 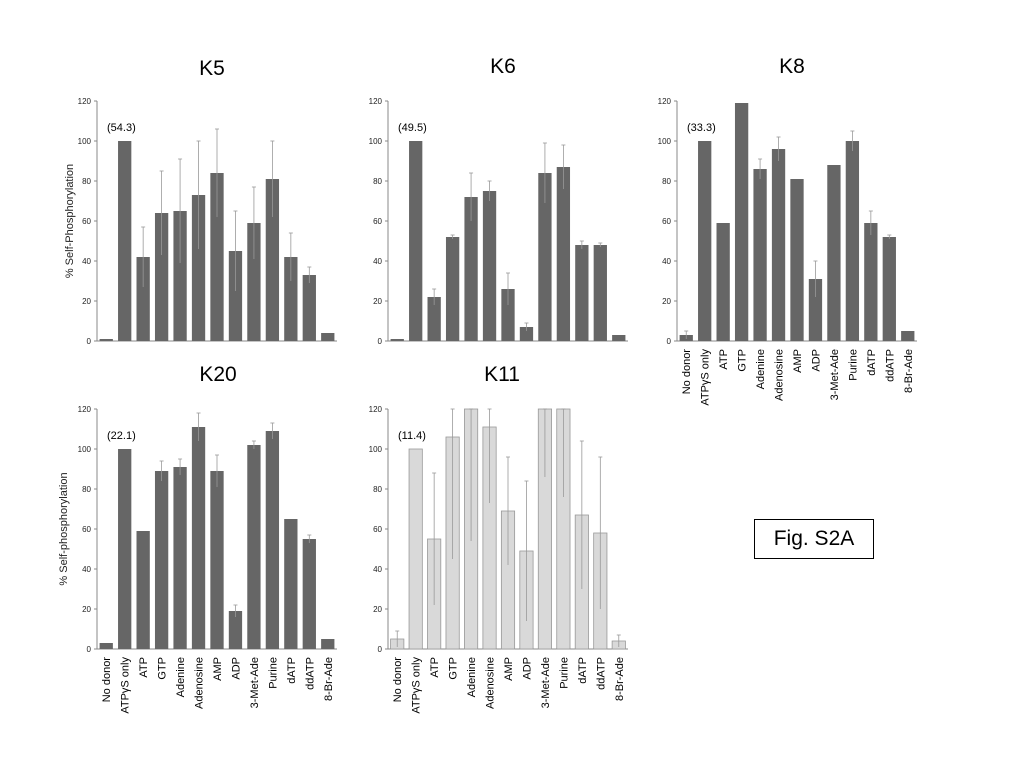 What do you see at coordinates (412, 128) in the screenshot?
I see `chart-annotation: (49.5)` at bounding box center [412, 128].